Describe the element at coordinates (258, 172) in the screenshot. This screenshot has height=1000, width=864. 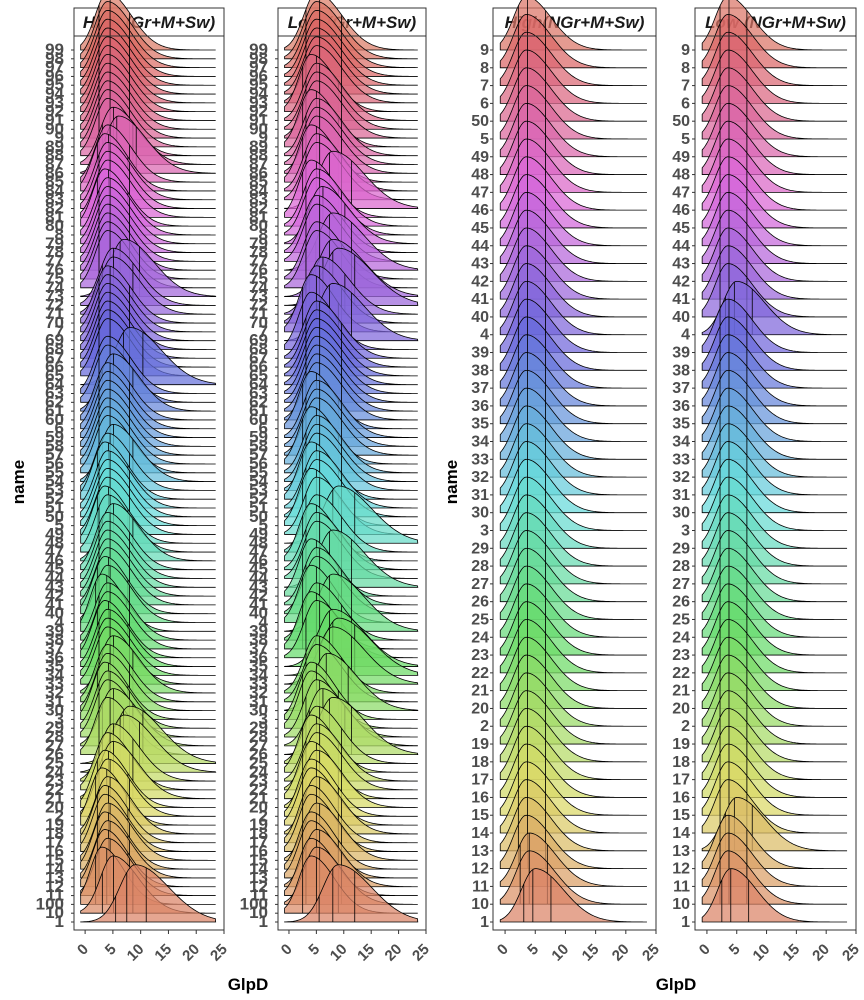
I see `y-tick-label: 86` at that location.